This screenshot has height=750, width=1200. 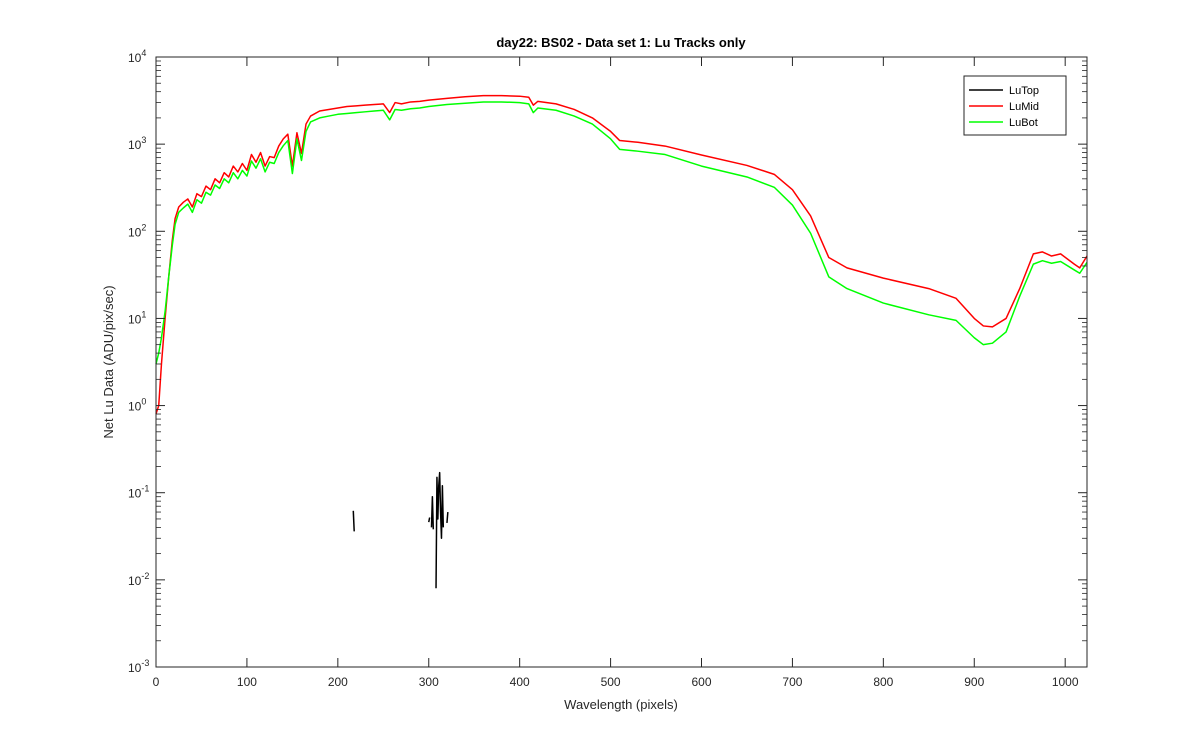 I want to click on y-tick-label: 10², so click(x=137, y=230).